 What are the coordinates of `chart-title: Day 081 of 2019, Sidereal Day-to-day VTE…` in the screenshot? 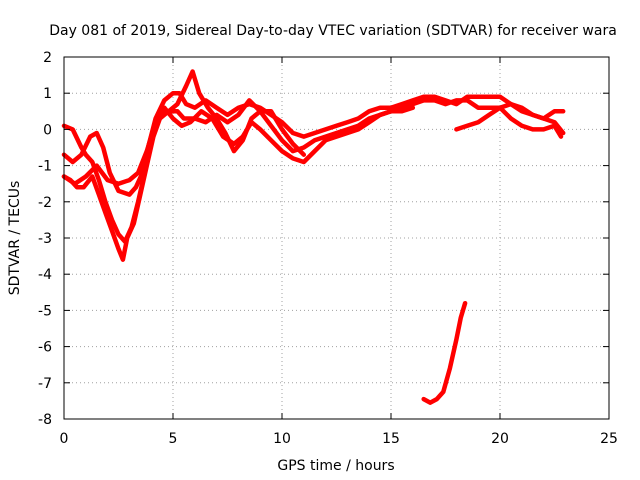 It's located at (333, 31).